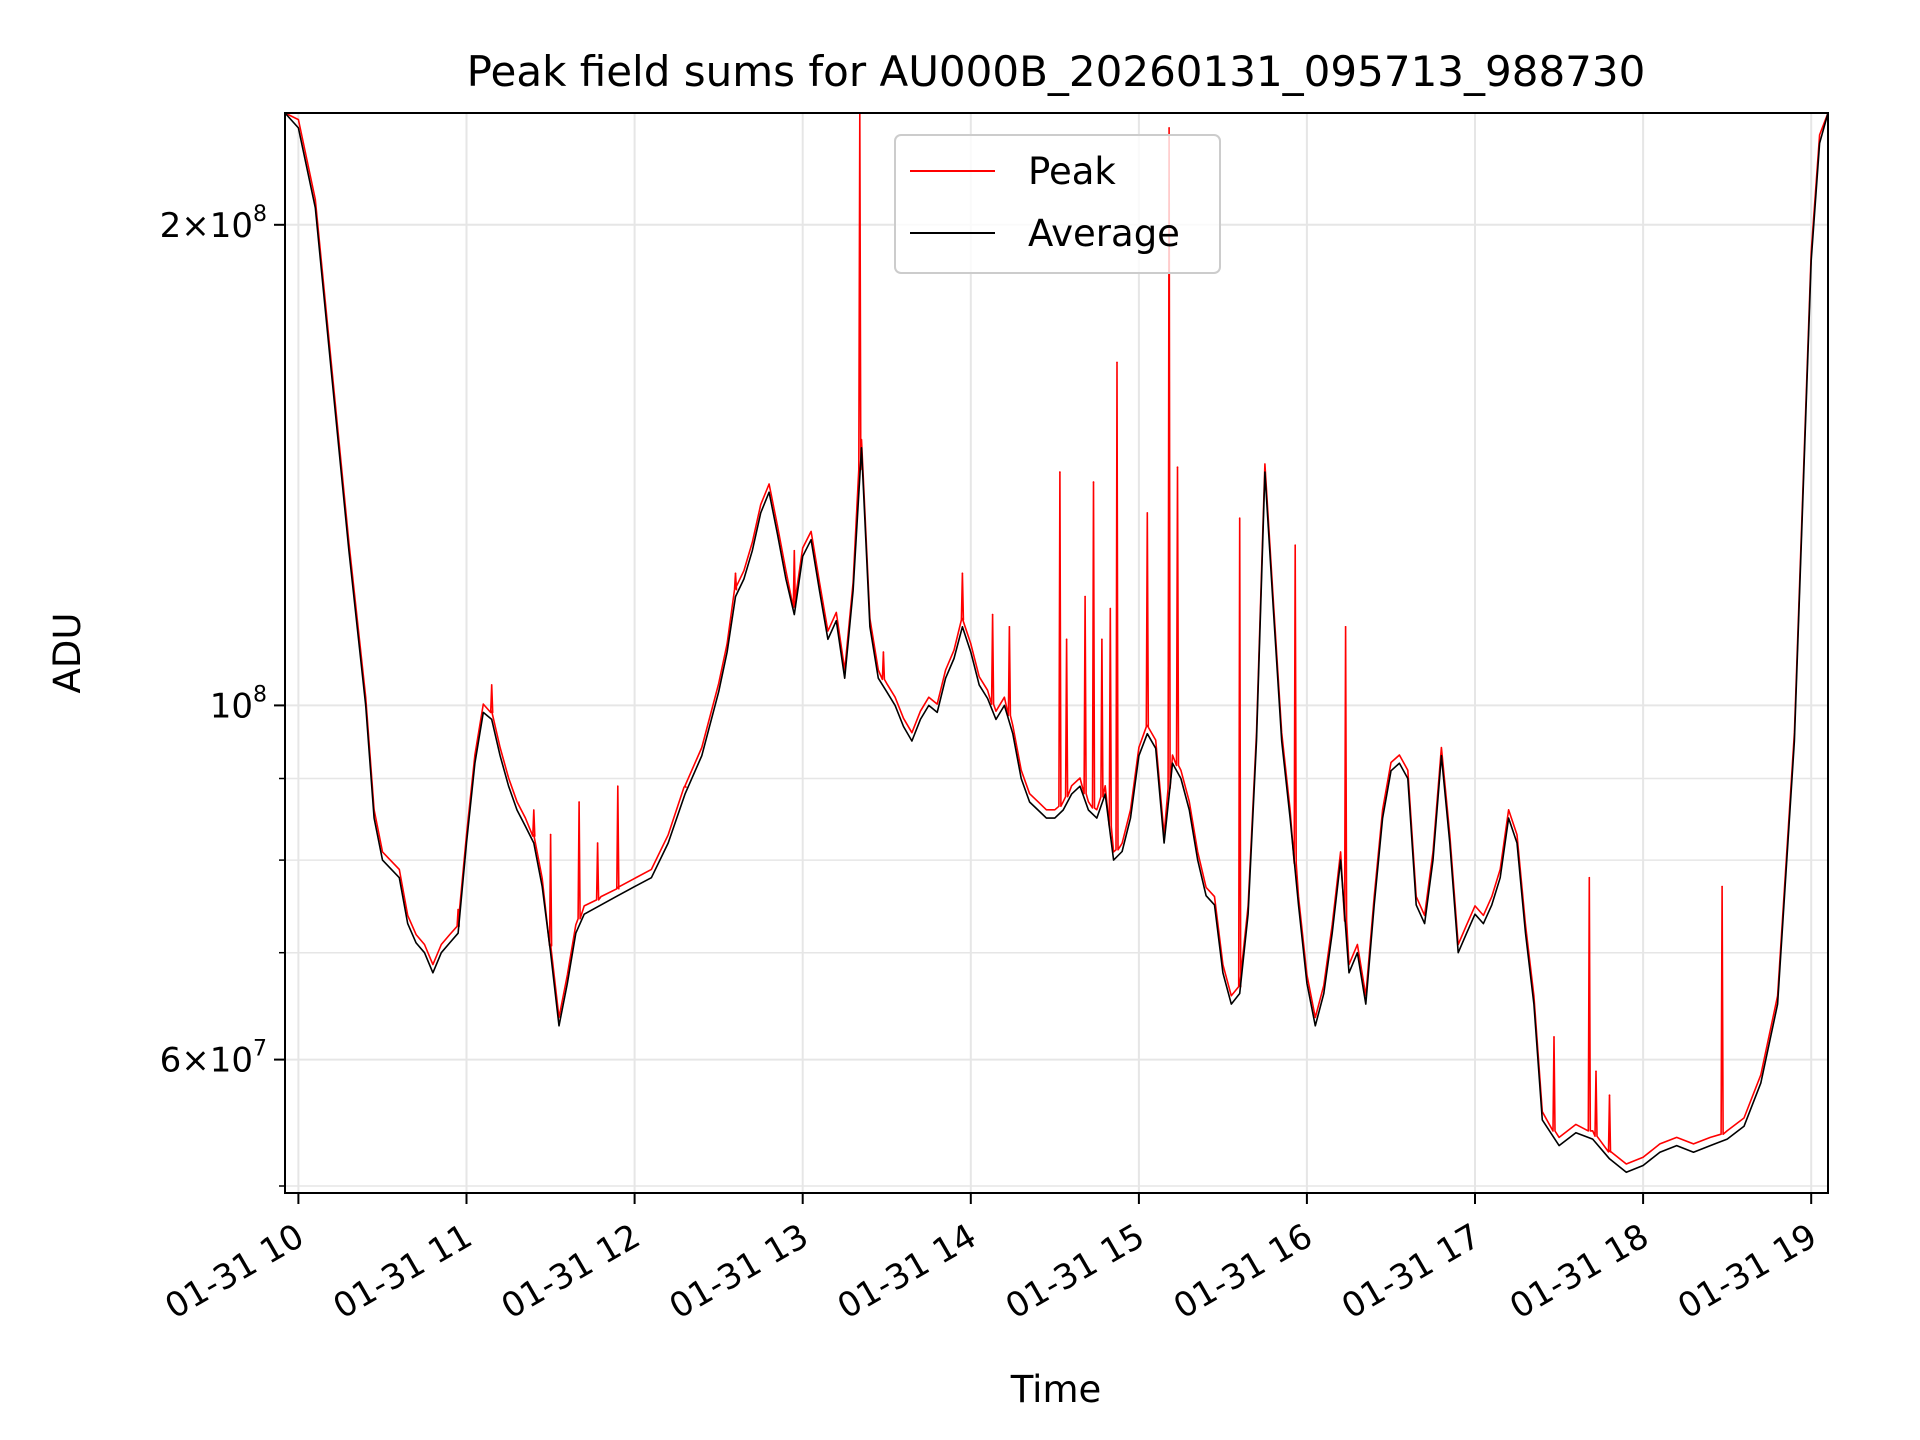  I want to click on y-tick-label: 2×108, so click(213, 224).